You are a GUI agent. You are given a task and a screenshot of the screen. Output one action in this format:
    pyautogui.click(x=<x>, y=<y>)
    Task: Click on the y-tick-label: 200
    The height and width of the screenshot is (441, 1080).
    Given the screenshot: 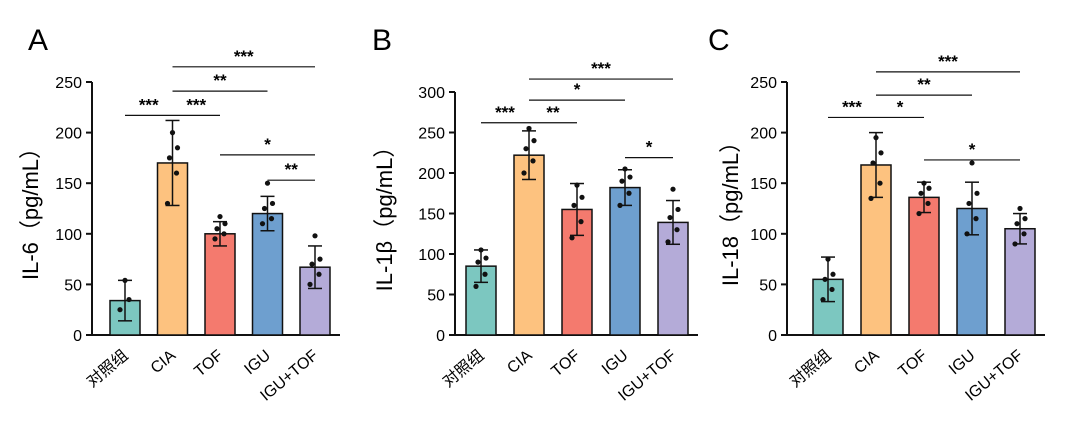 What is the action you would take?
    pyautogui.click(x=68, y=134)
    